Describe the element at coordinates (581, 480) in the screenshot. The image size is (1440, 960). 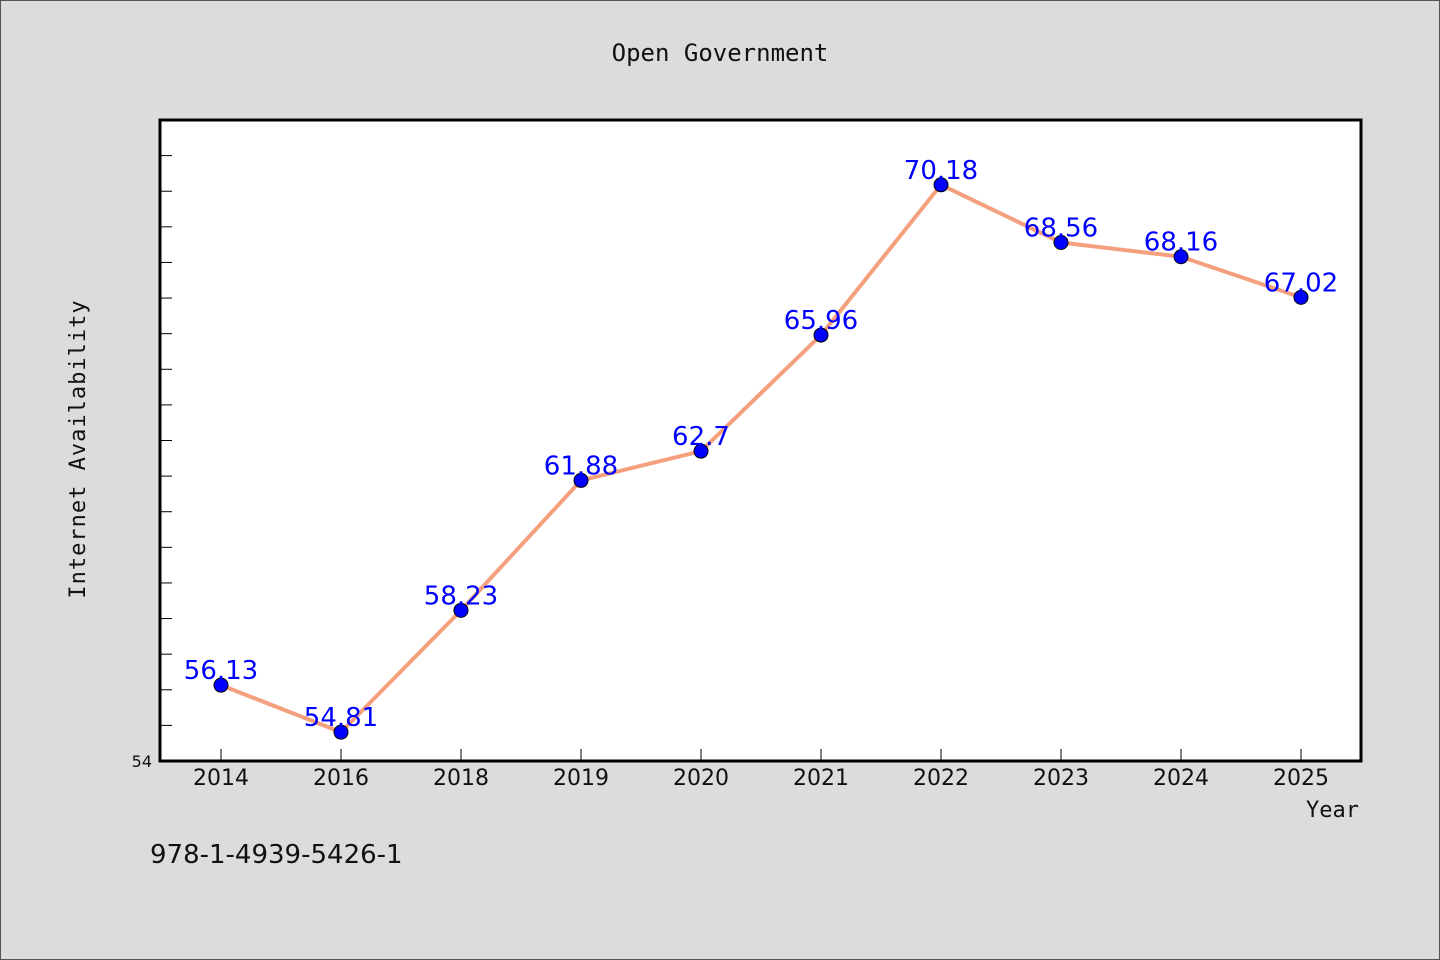
I see `data-point-2019` at that location.